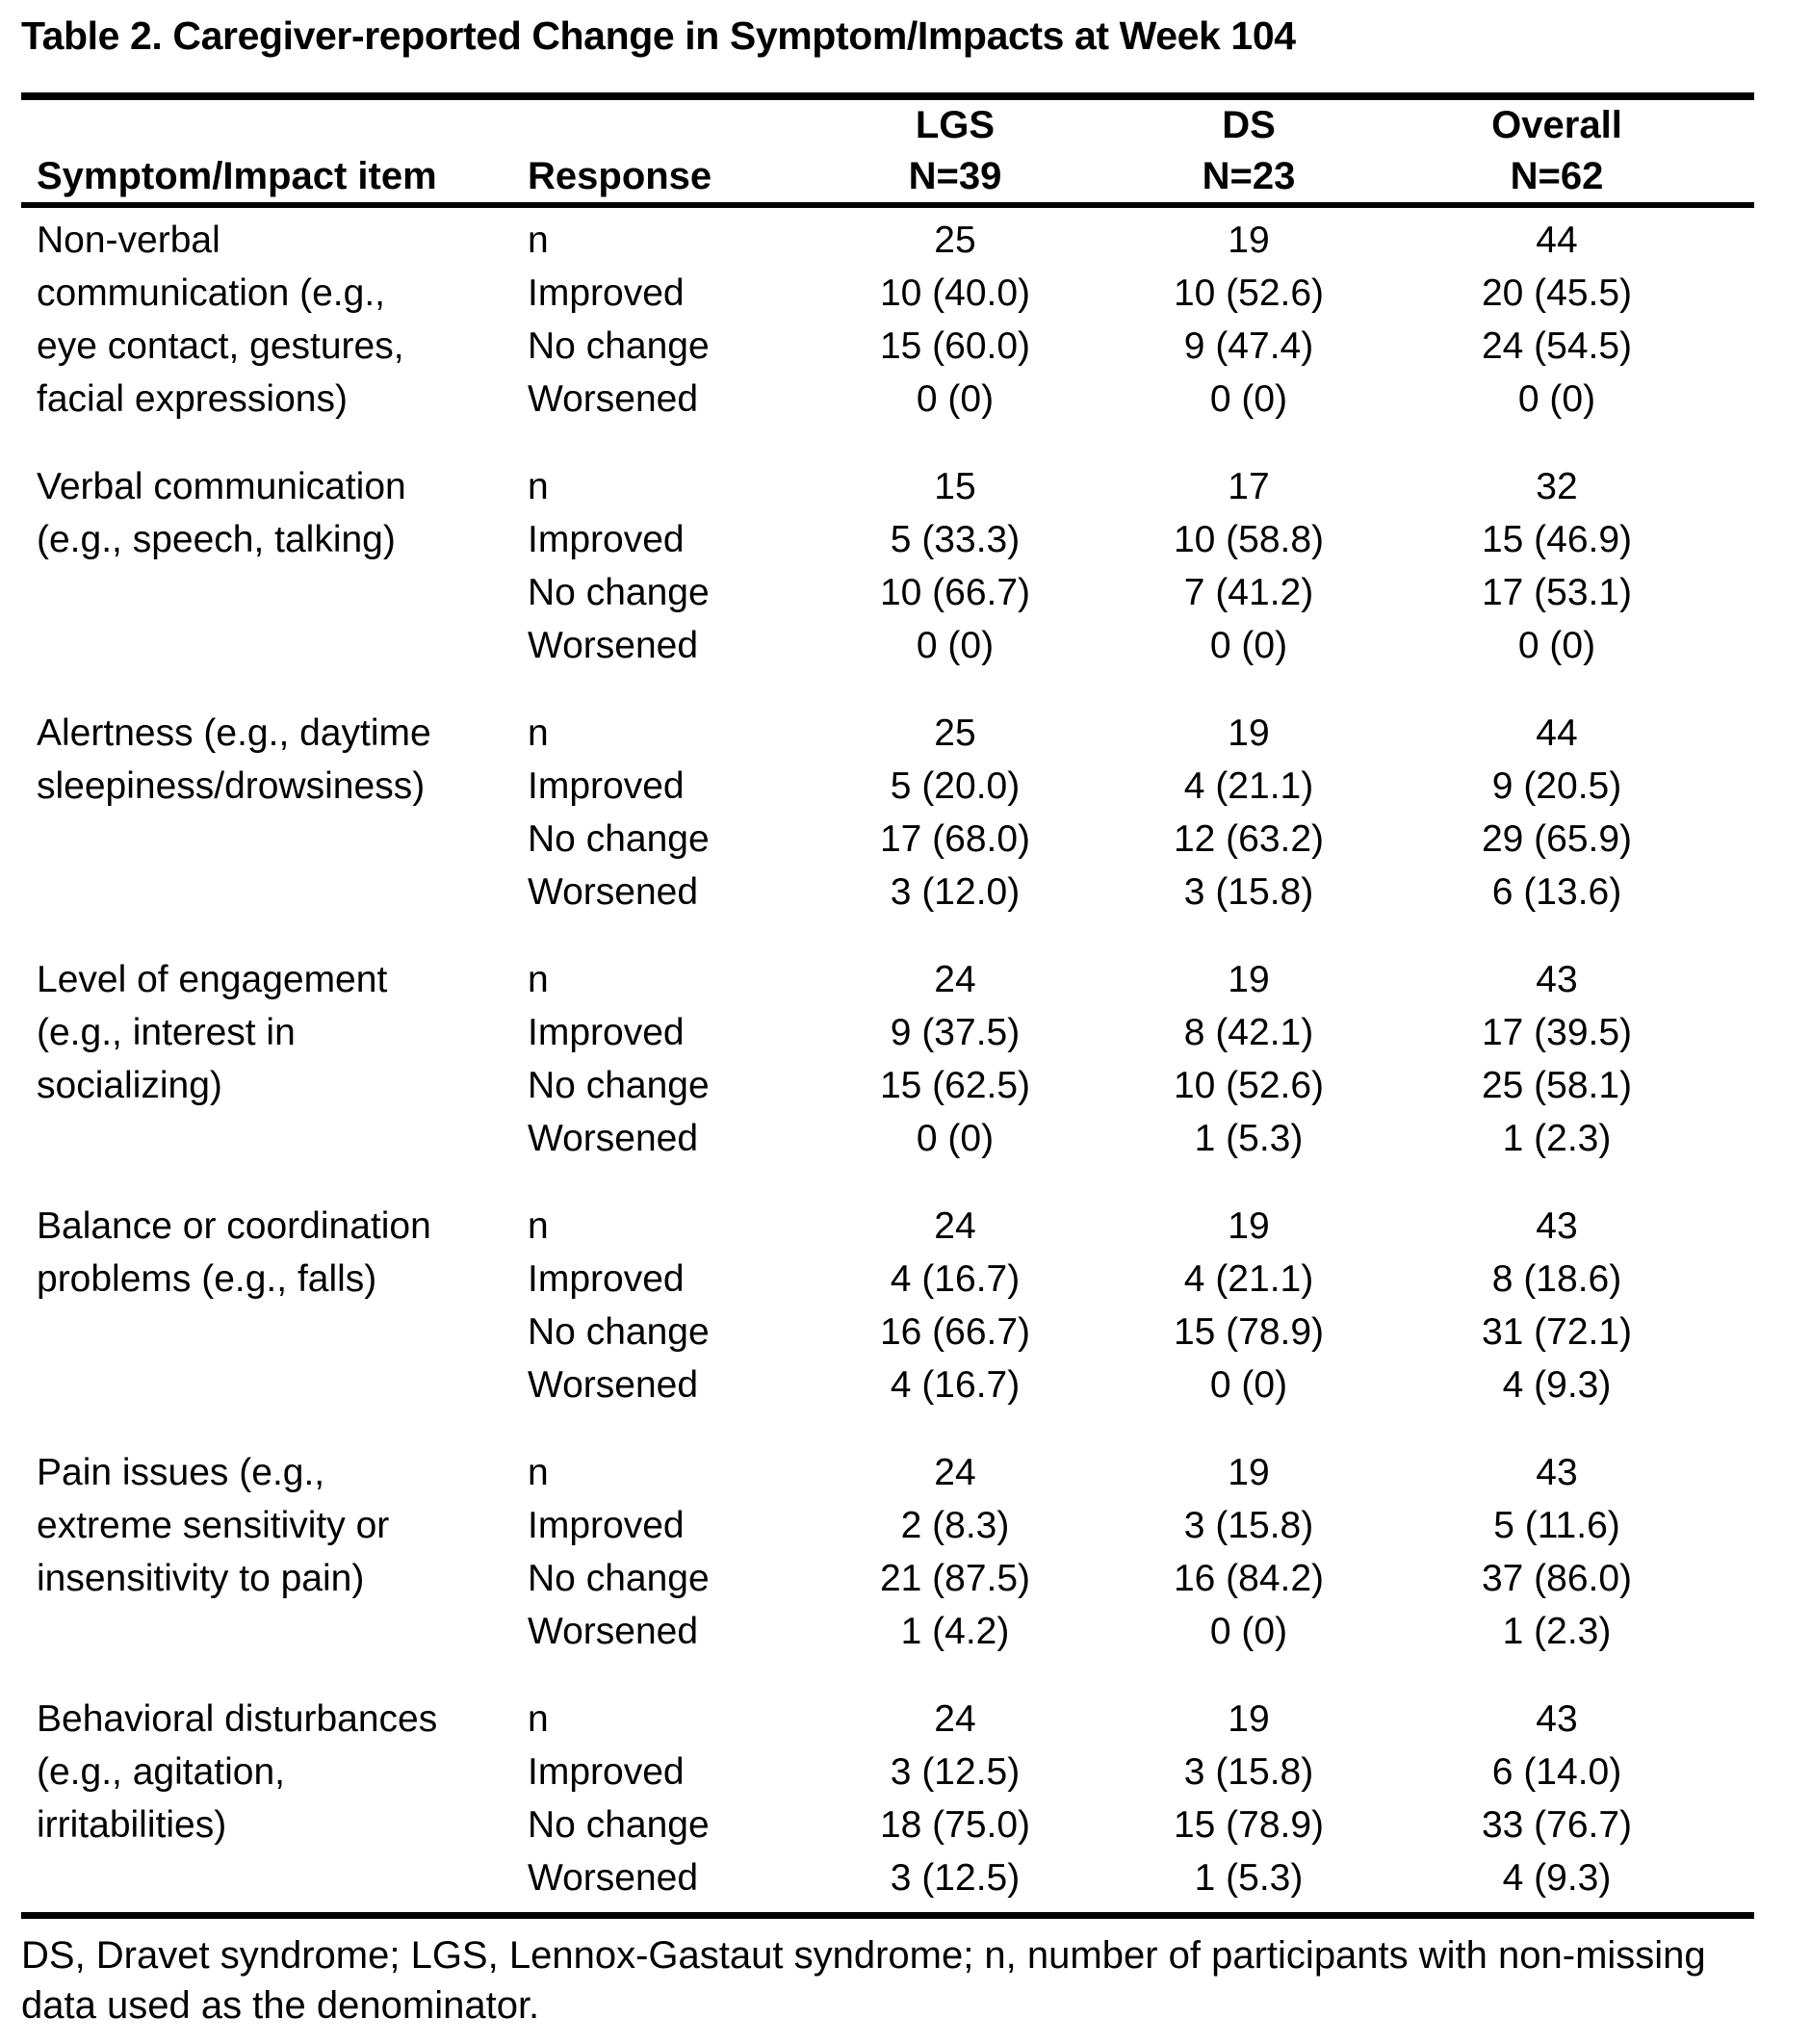 This screenshot has height=2044, width=1811. I want to click on value-overall: 17 (39.5), so click(1557, 1032).